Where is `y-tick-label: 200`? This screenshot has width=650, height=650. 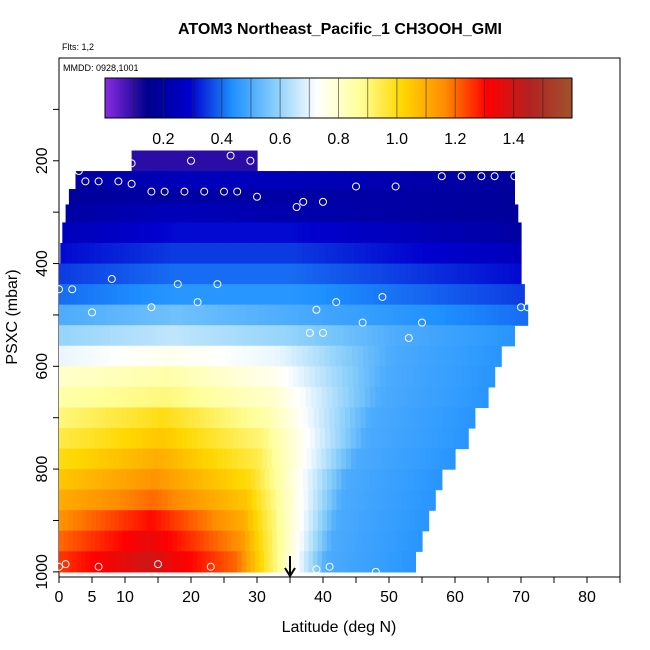 y-tick-label: 200 is located at coordinates (42, 160).